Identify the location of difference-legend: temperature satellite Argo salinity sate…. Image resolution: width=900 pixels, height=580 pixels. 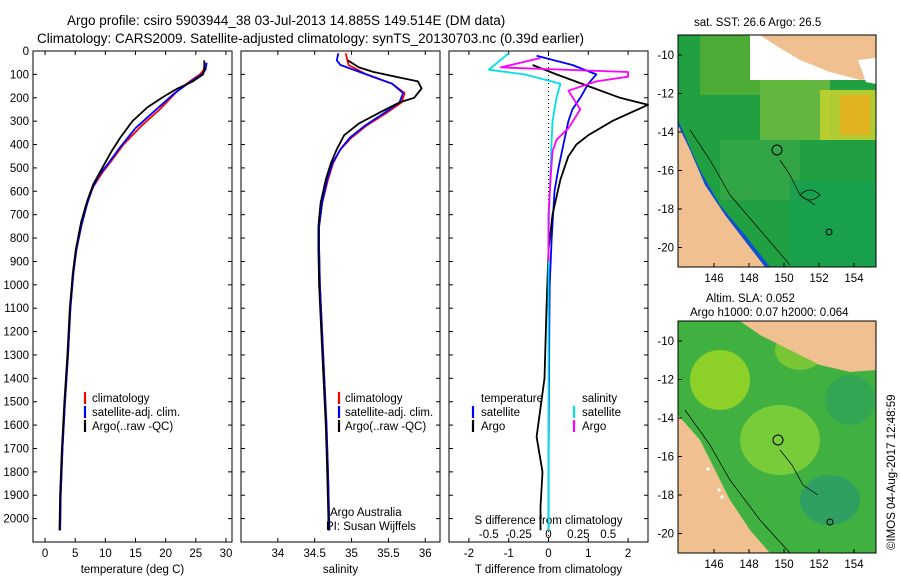
(546, 413).